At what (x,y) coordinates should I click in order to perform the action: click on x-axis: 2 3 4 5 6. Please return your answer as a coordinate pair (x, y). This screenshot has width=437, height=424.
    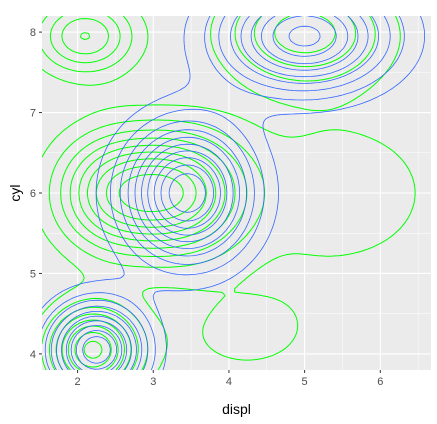
    Looking at the image, I should click on (229, 379).